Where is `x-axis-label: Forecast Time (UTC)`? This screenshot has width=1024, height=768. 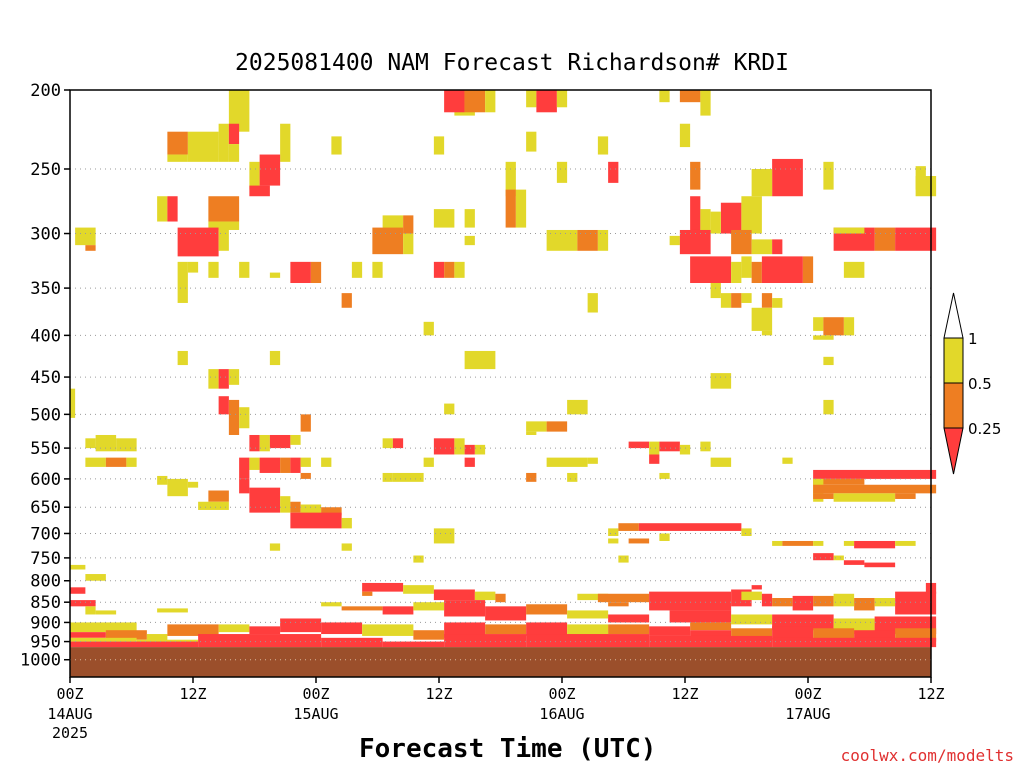
x-axis-label: Forecast Time (UTC) is located at coordinates (508, 749).